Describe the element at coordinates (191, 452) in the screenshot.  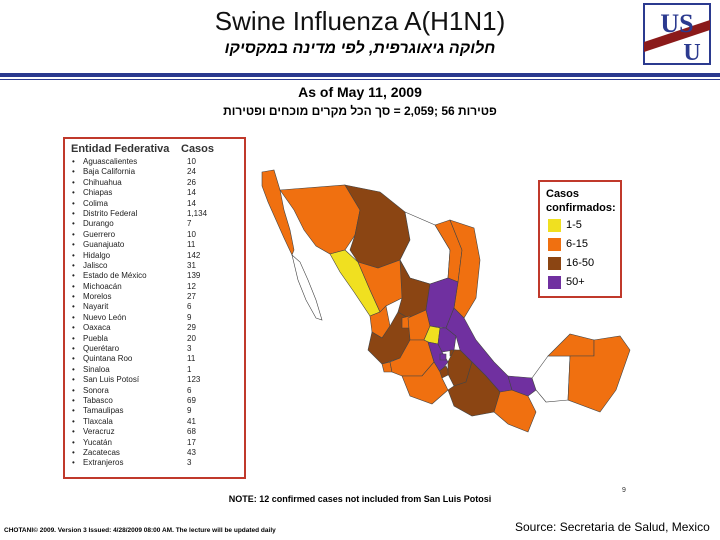
I see `case-count: 43` at that location.